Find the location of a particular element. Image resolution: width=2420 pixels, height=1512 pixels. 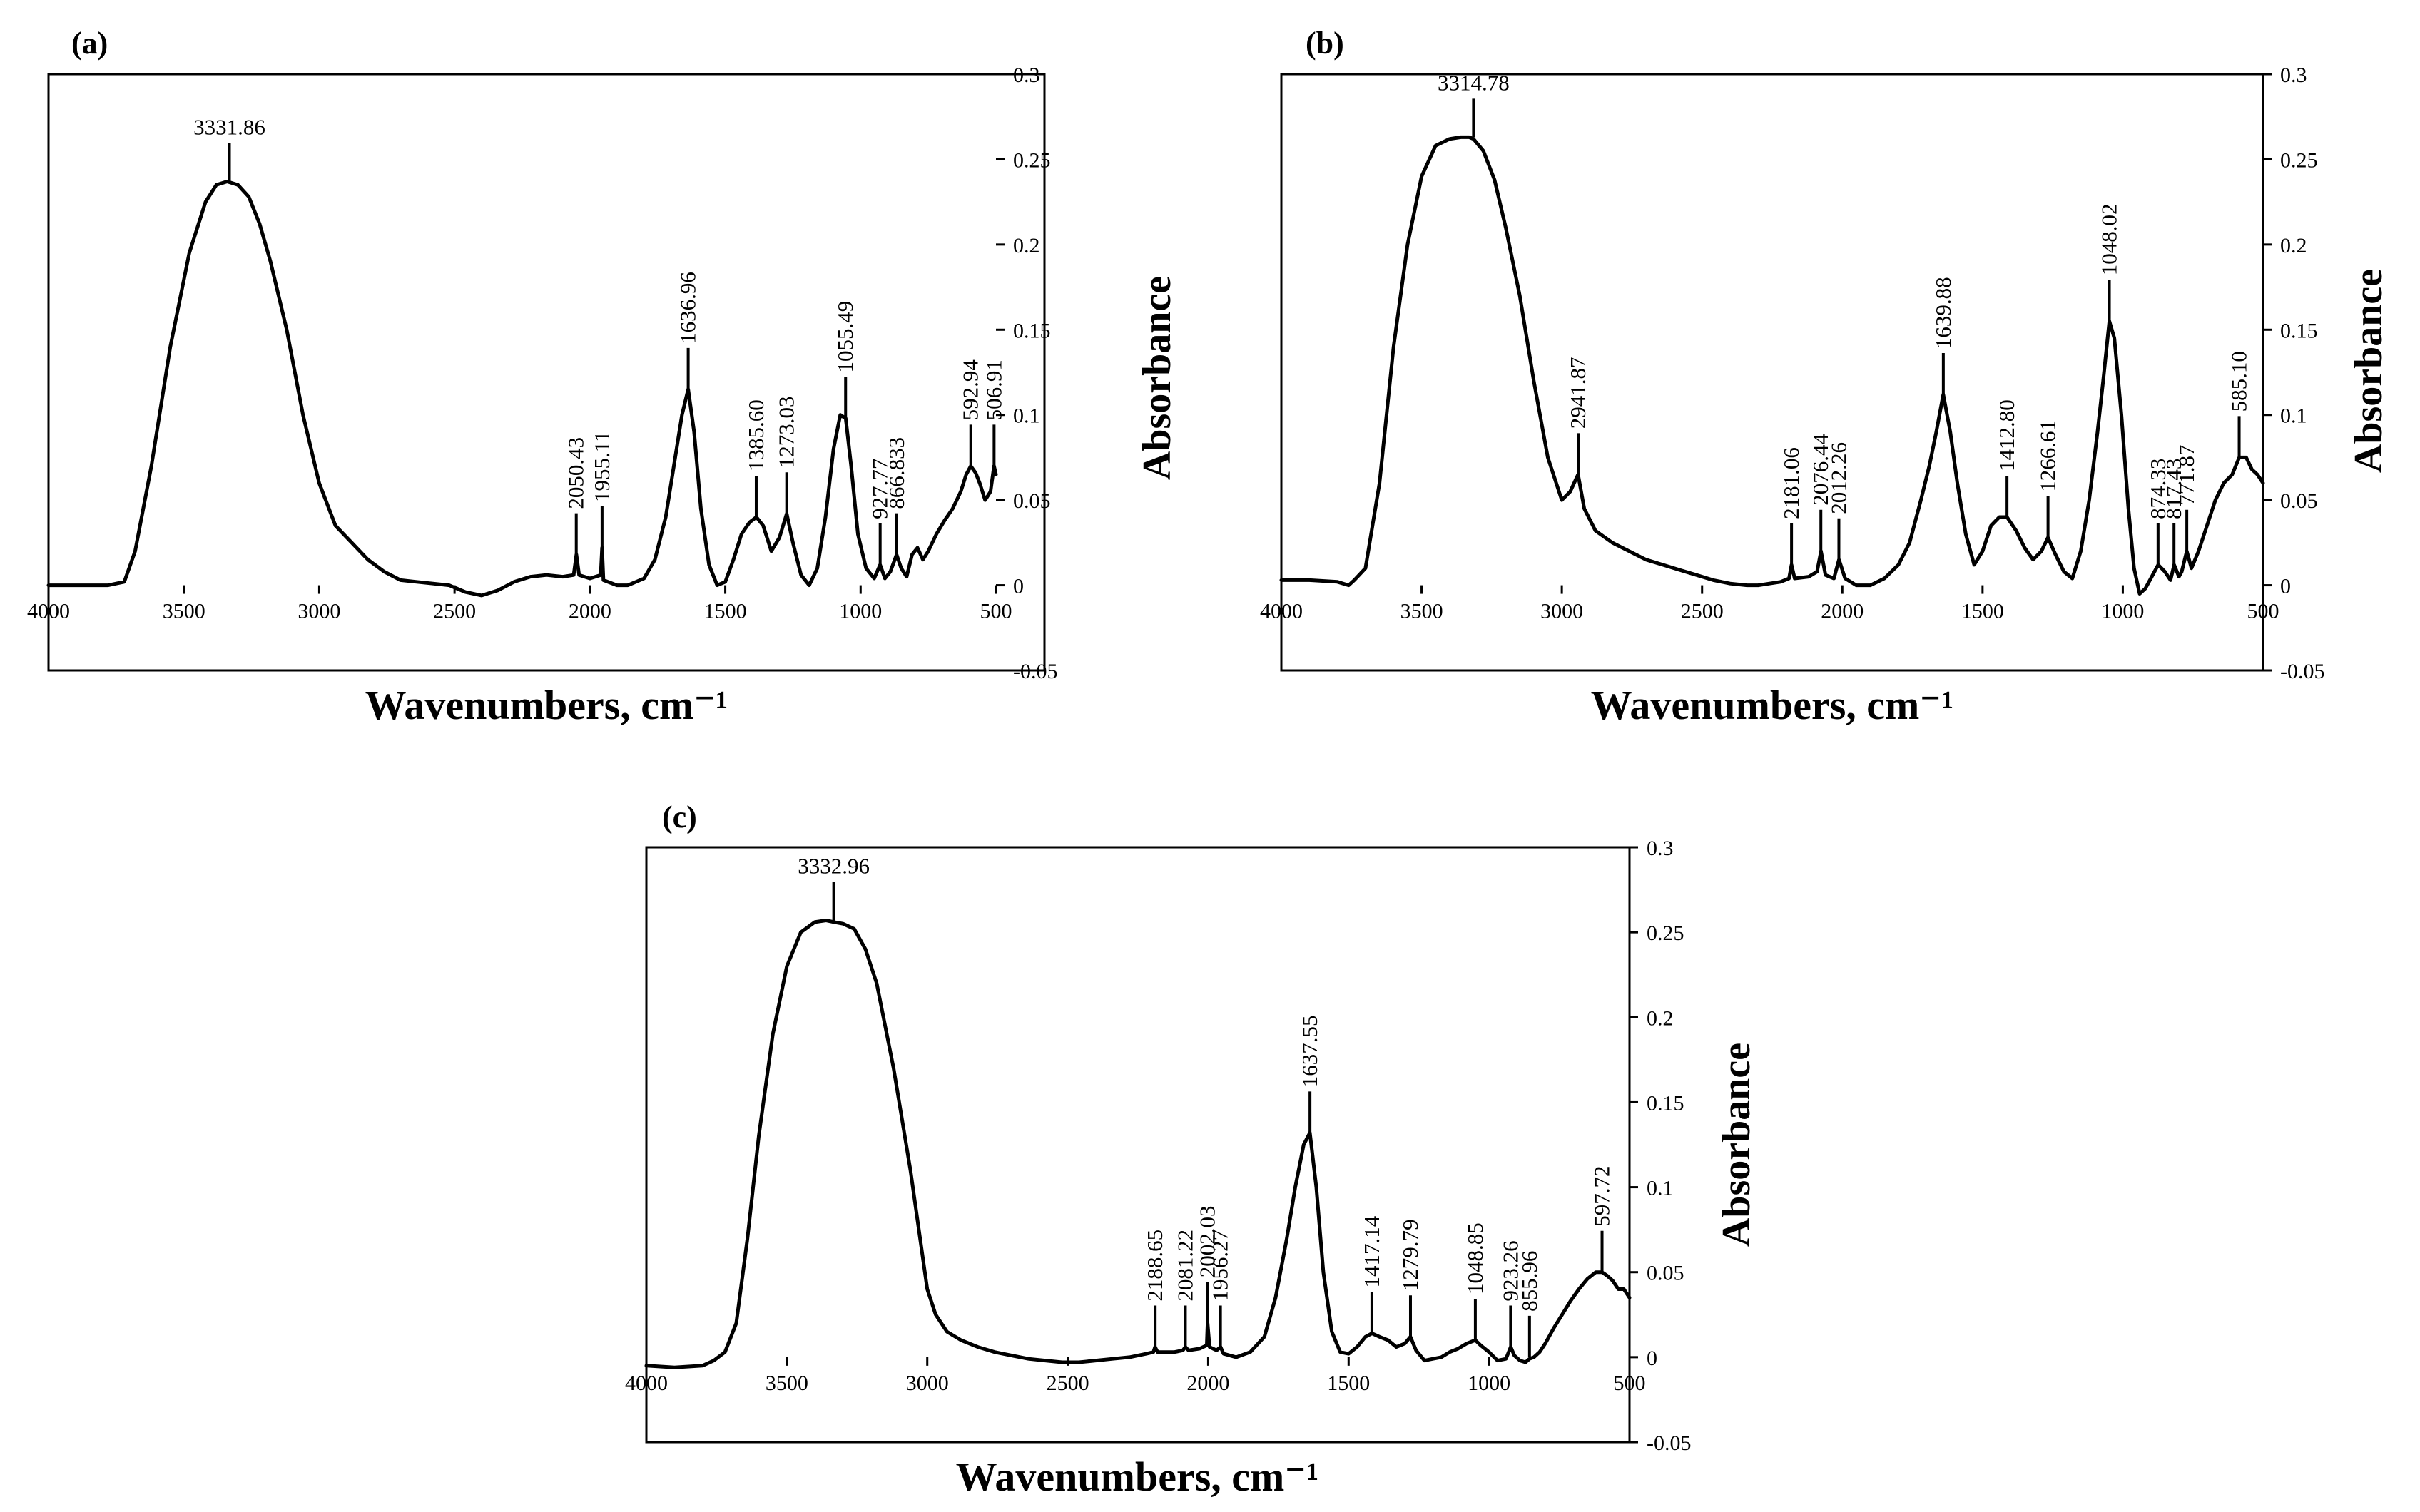

peak-label-c-7: 1279.79 is located at coordinates (1410, 1256).